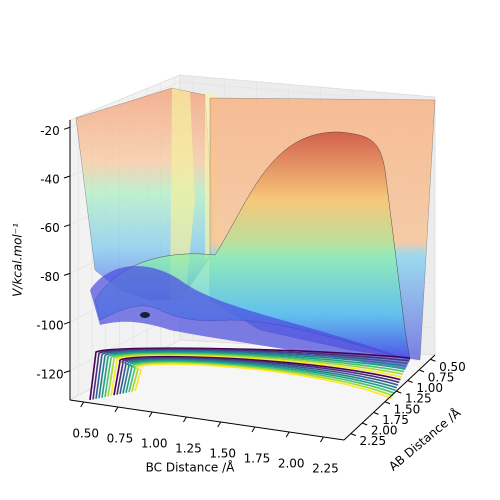 The image size is (500, 500). I want to click on y-tick-label: 0.75, so click(441, 377).